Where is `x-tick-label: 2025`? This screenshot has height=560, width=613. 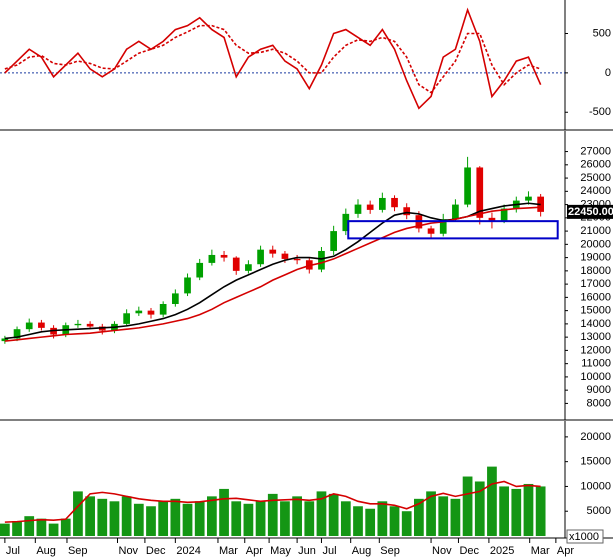 x-tick-label: 2025 is located at coordinates (502, 551).